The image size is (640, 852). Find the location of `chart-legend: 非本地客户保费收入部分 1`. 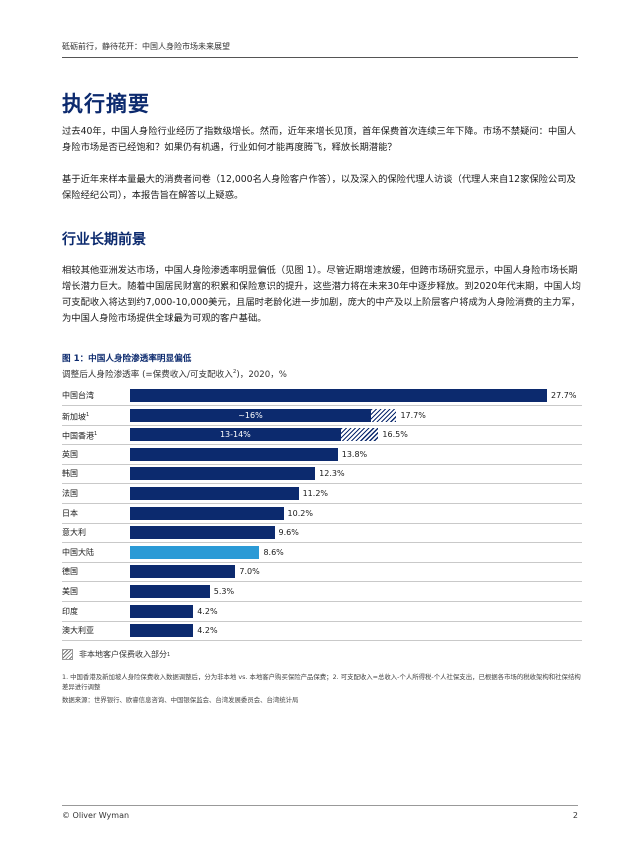

chart-legend: 非本地客户保费收入部分 1 is located at coordinates (116, 654).